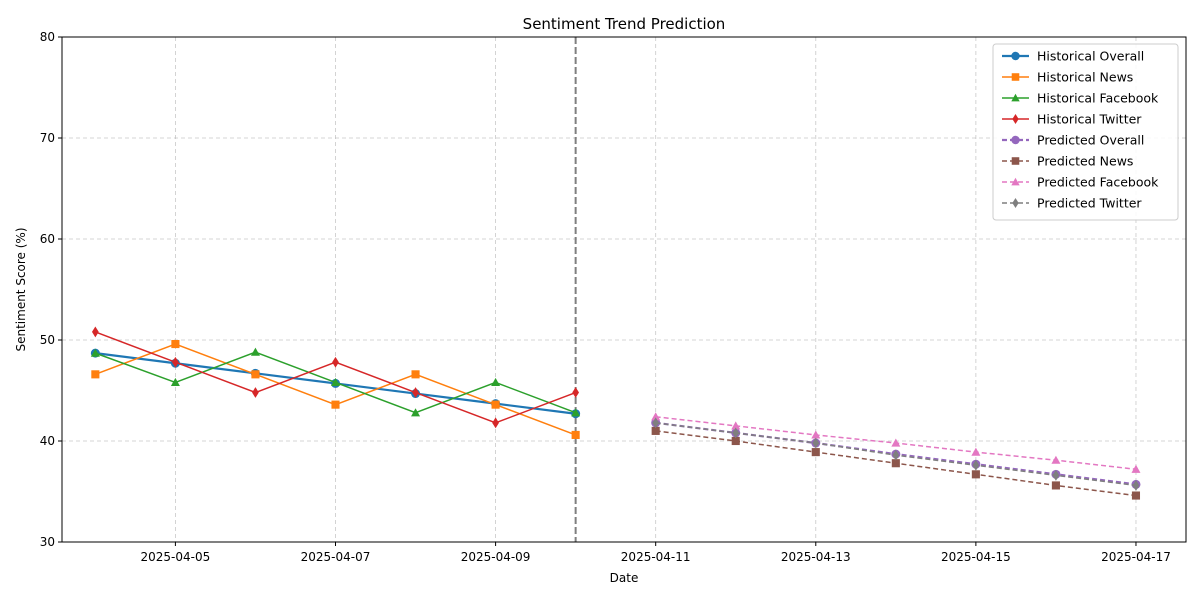 The height and width of the screenshot is (600, 1200). I want to click on chart-title: Sentiment Trend Prediction, so click(624, 24).